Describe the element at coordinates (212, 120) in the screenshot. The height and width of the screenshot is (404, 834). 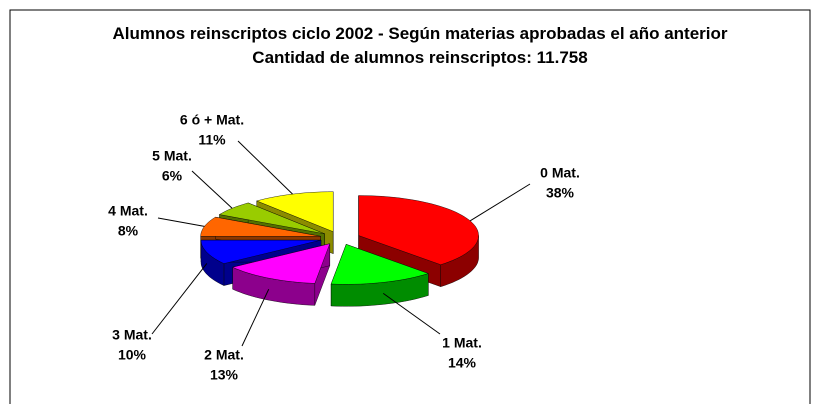
I see `slice-category: 6 ó + Mat.` at that location.